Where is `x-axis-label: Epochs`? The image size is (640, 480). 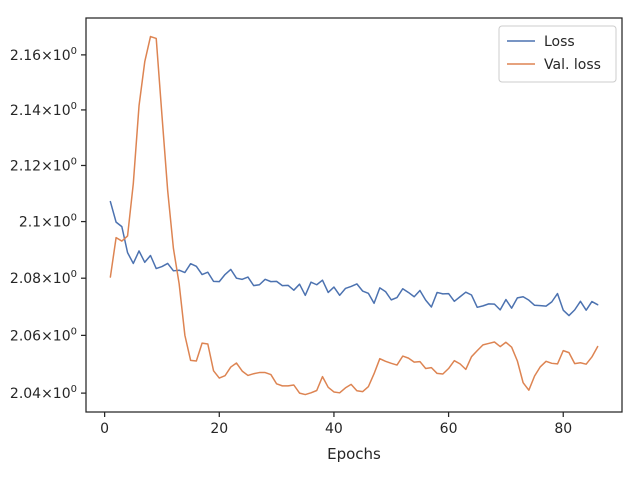 x-axis-label: Epochs is located at coordinates (354, 454).